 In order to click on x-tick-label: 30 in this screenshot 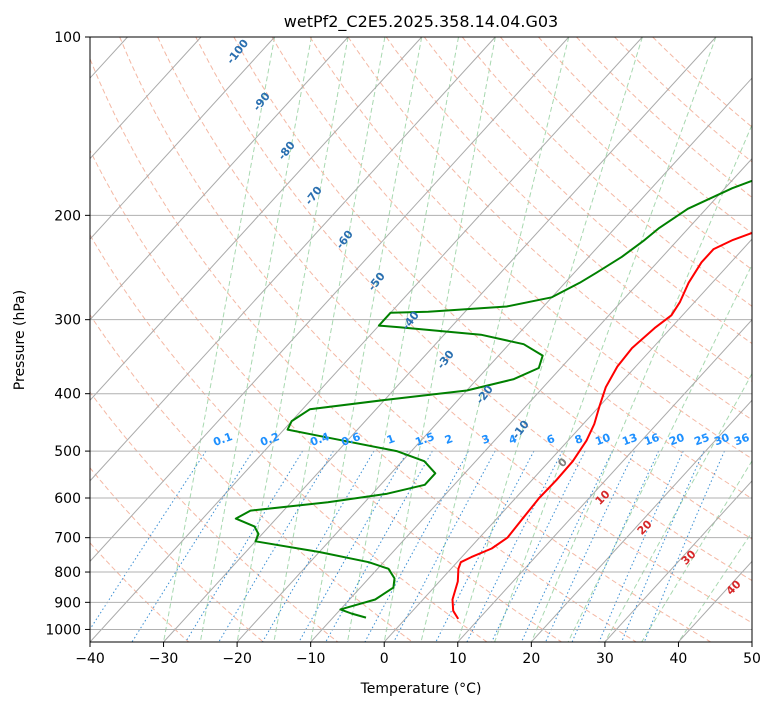, I will do `click(605, 659)`.